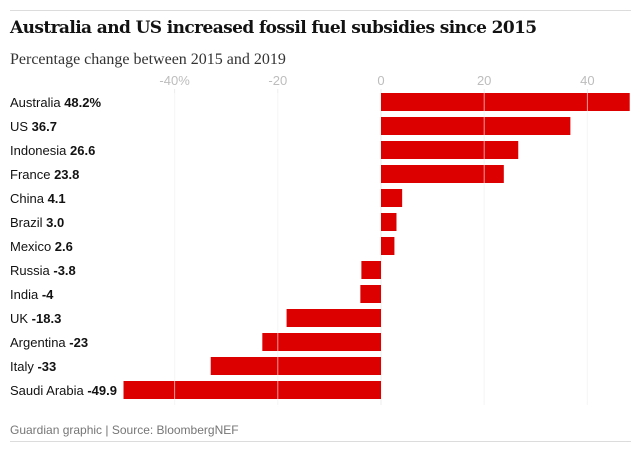  Describe the element at coordinates (148, 59) in the screenshot. I see `chart-subtitle: Percentage change between 2015 and 2019` at that location.